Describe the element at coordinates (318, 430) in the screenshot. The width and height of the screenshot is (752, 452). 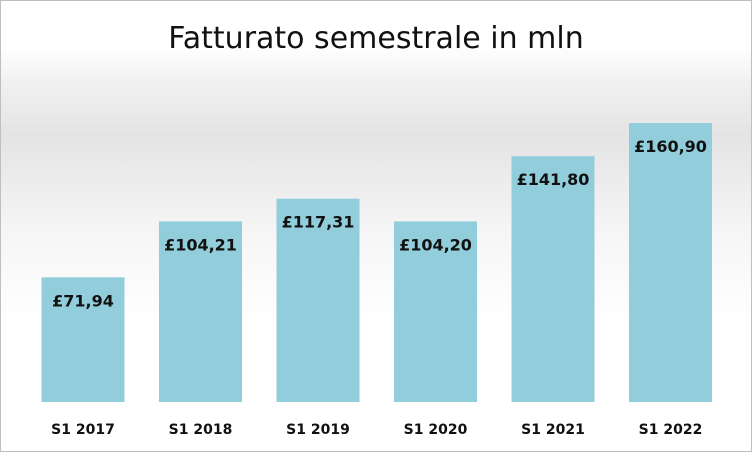
I see `x-tick-label: S1 2019` at that location.